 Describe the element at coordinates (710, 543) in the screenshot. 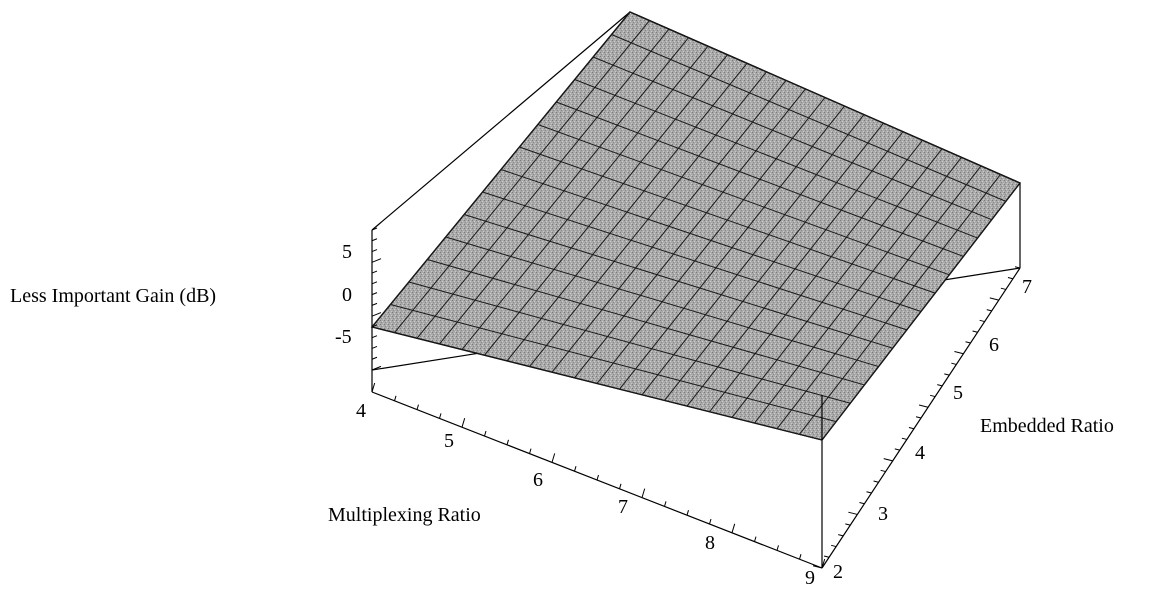

I see `x-tick-8: 8` at that location.